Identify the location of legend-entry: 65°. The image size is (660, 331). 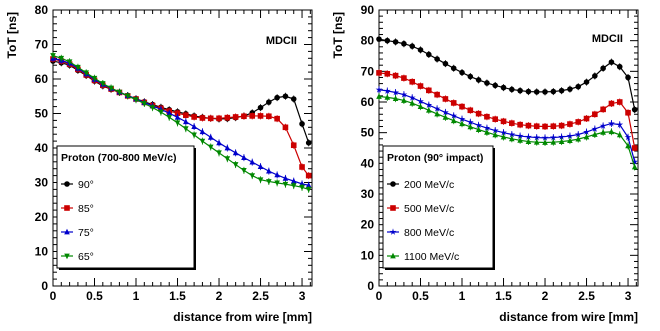
(86, 257).